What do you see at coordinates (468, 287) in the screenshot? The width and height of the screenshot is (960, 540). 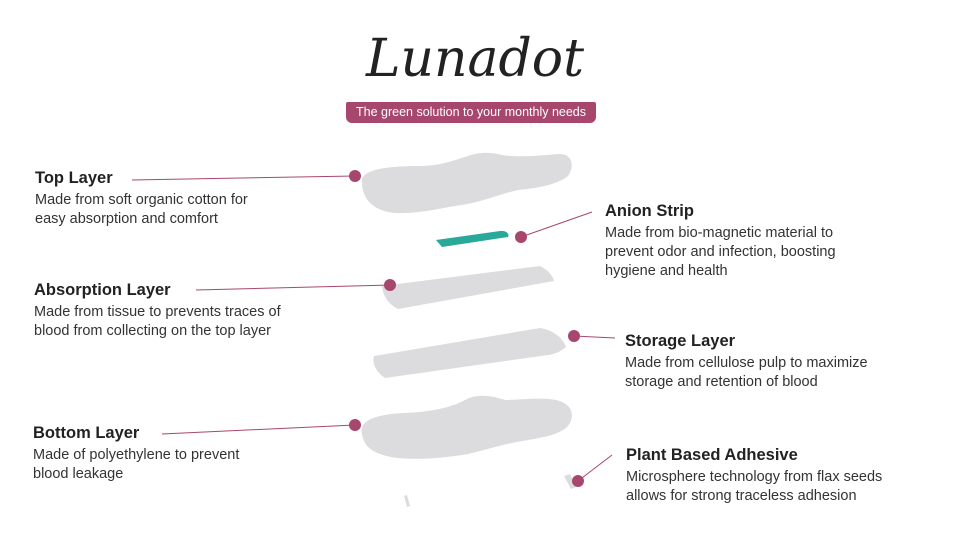 I see `absorption-layer-shape` at bounding box center [468, 287].